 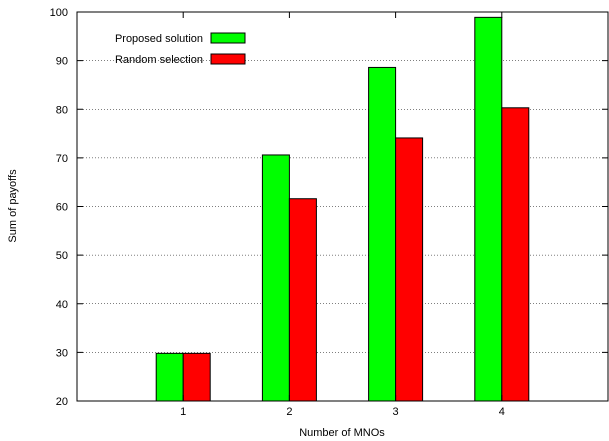 What do you see at coordinates (159, 60) in the screenshot?
I see `legend-label: Random selection` at bounding box center [159, 60].